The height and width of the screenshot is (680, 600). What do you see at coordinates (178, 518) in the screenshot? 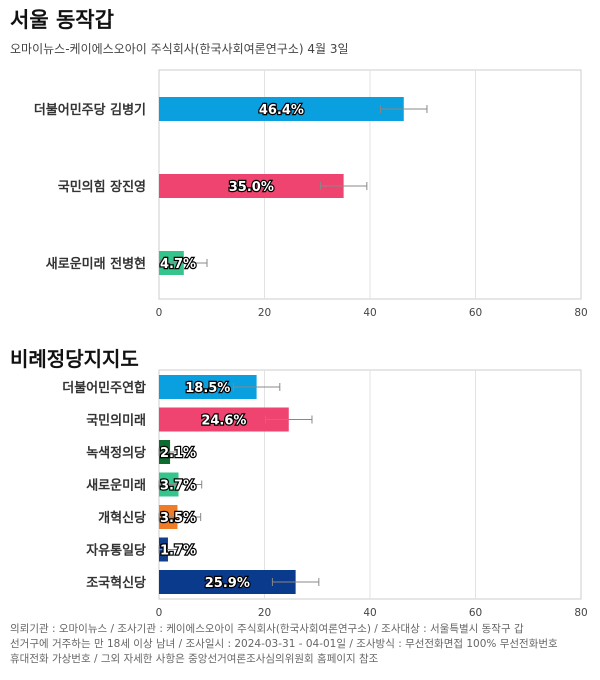
I see `data-label: 3.5%` at bounding box center [178, 518].